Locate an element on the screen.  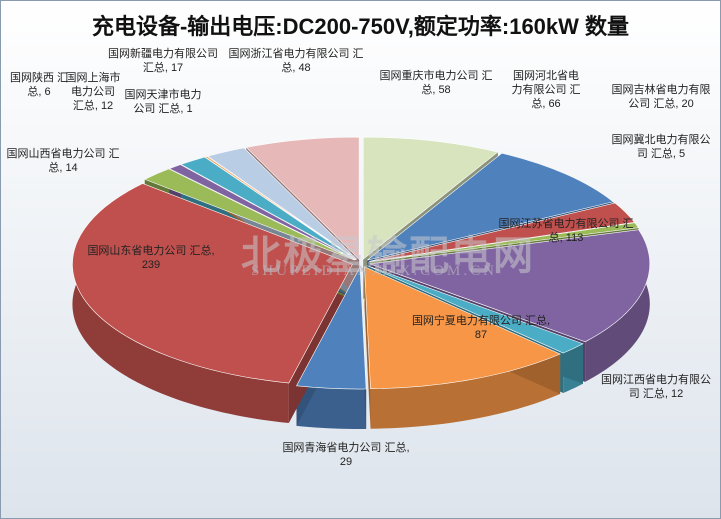
watermark-sub: SHUPEIDIAN.BJX.COM.CN is located at coordinates (374, 271).